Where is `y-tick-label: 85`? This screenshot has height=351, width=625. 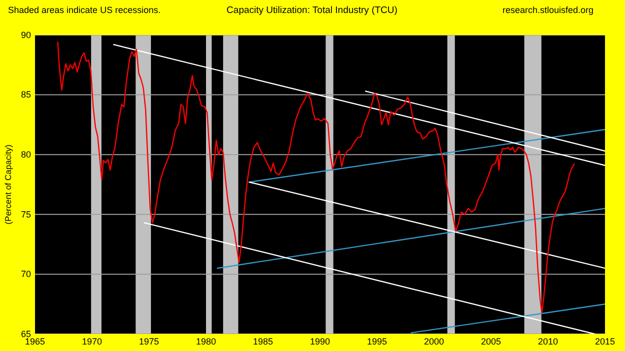 y-tick-label: 85 is located at coordinates (25, 95).